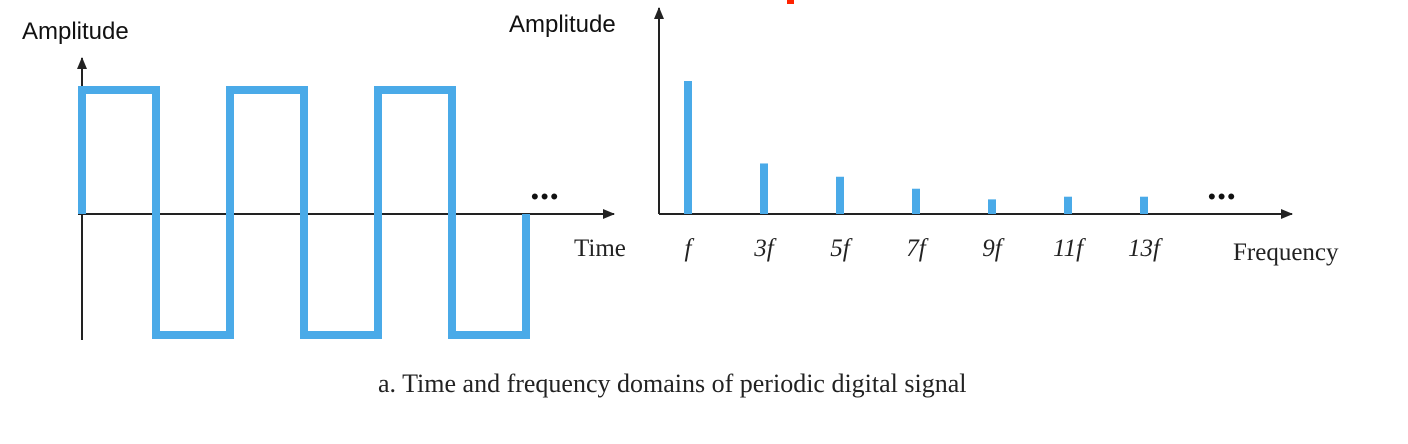 Image resolution: width=1408 pixels, height=444 pixels. What do you see at coordinates (993, 248) in the screenshot?
I see `harmonic-label: 9f` at bounding box center [993, 248].